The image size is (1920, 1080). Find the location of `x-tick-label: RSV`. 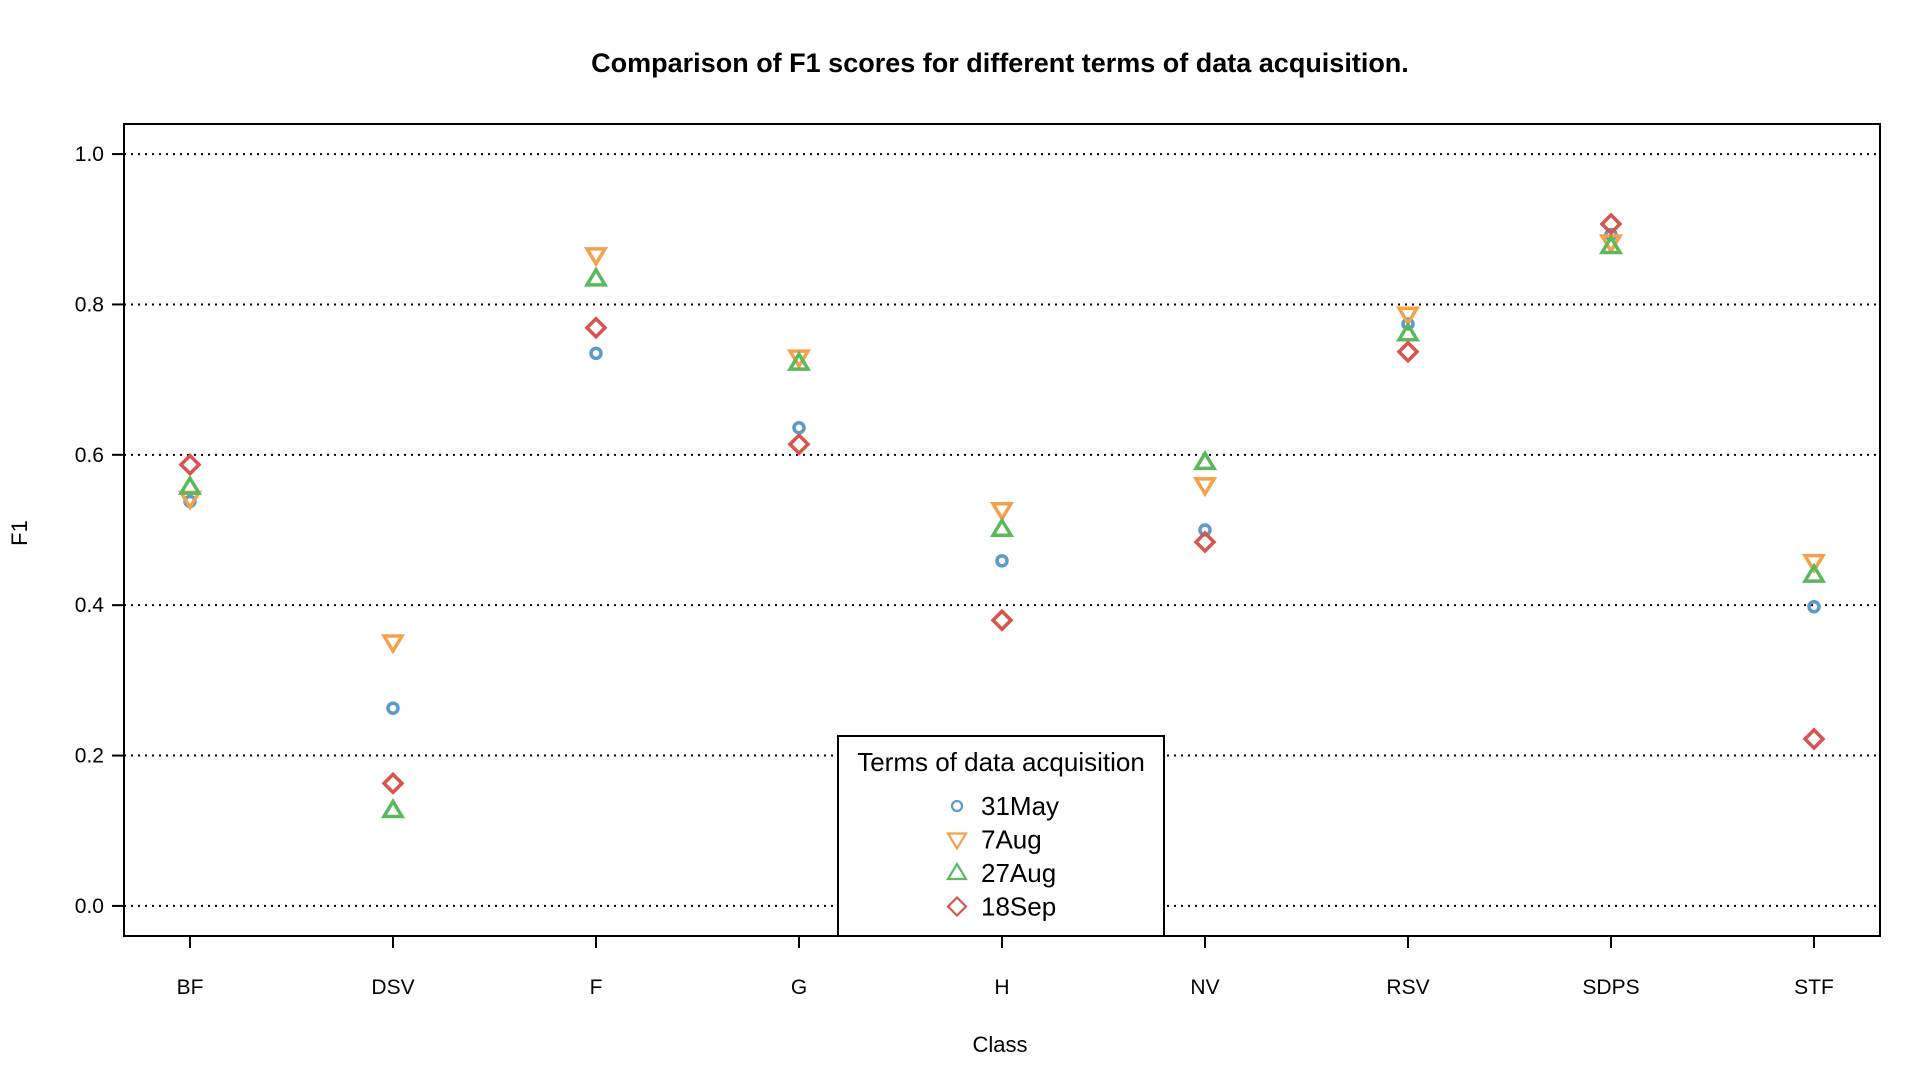

x-tick-label: RSV is located at coordinates (1407, 987).